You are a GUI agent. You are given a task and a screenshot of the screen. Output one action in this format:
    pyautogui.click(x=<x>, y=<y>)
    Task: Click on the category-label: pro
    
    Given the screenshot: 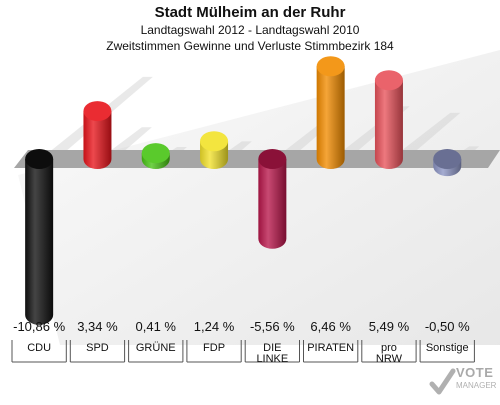 What is the action you would take?
    pyautogui.click(x=389, y=348)
    